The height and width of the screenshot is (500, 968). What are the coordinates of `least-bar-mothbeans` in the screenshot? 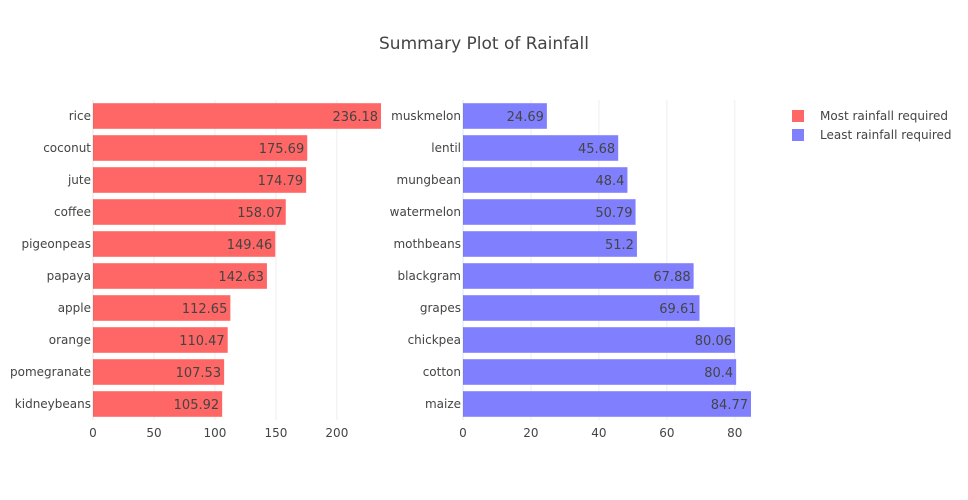 It's located at (550, 244).